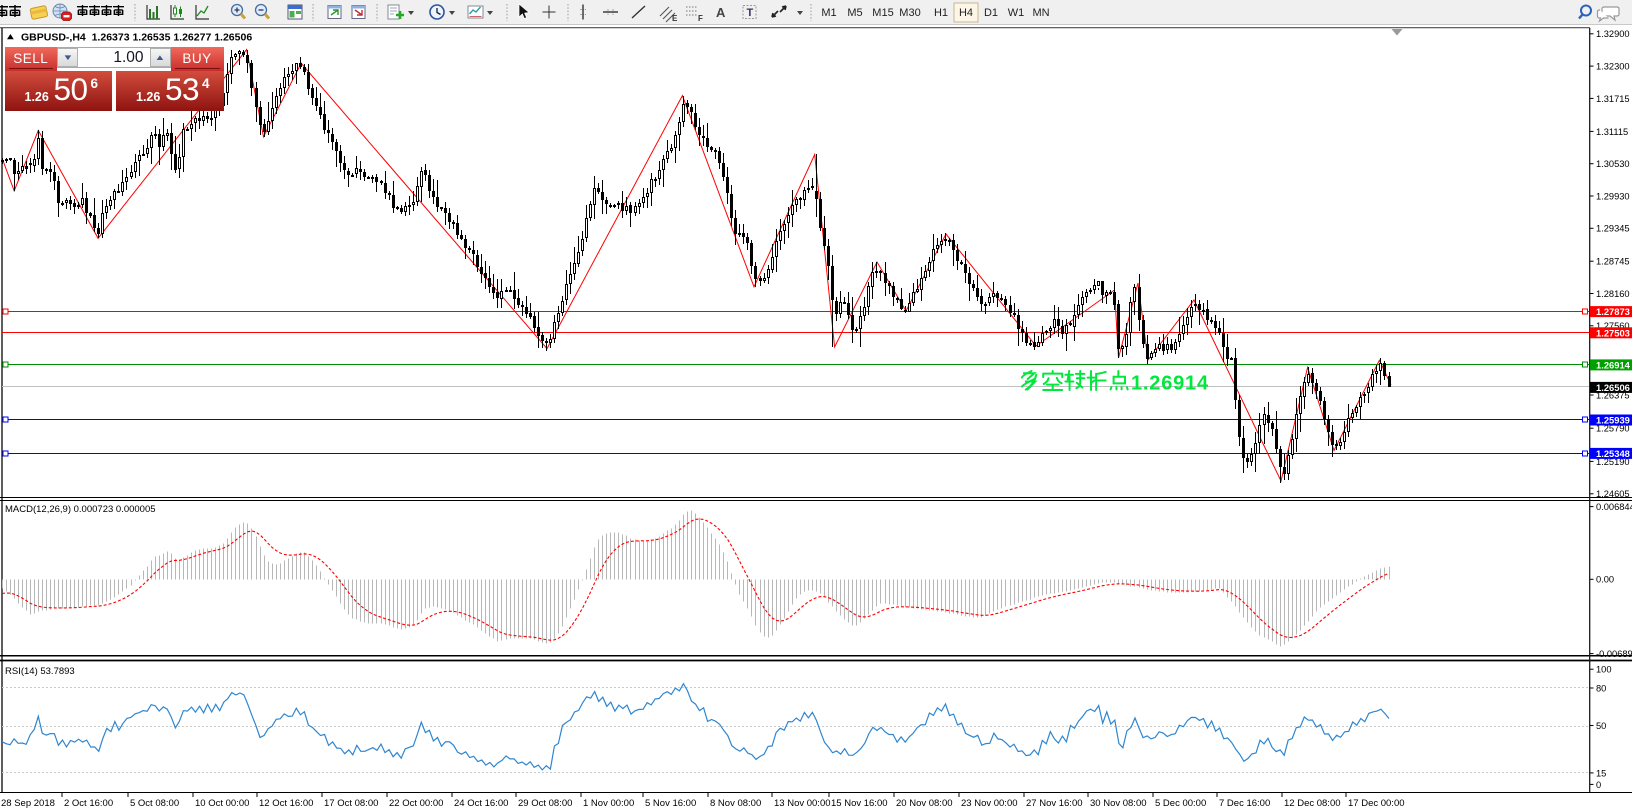 This screenshot has height=811, width=1632. I want to click on svg-text: 20 Nov 08:00, so click(924, 803).